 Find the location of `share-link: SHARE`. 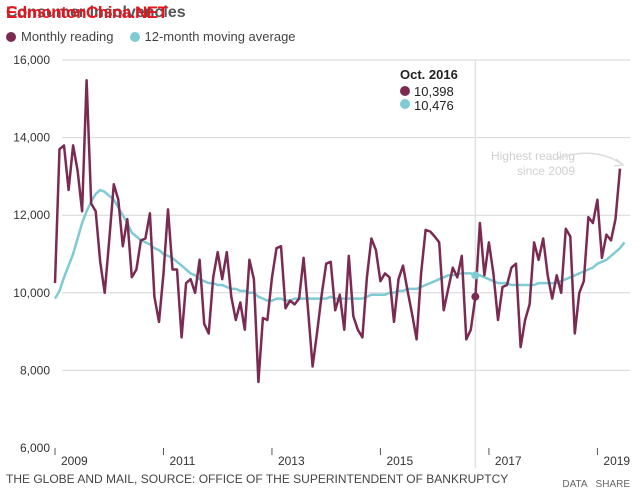

share-link: SHARE is located at coordinates (612, 484).